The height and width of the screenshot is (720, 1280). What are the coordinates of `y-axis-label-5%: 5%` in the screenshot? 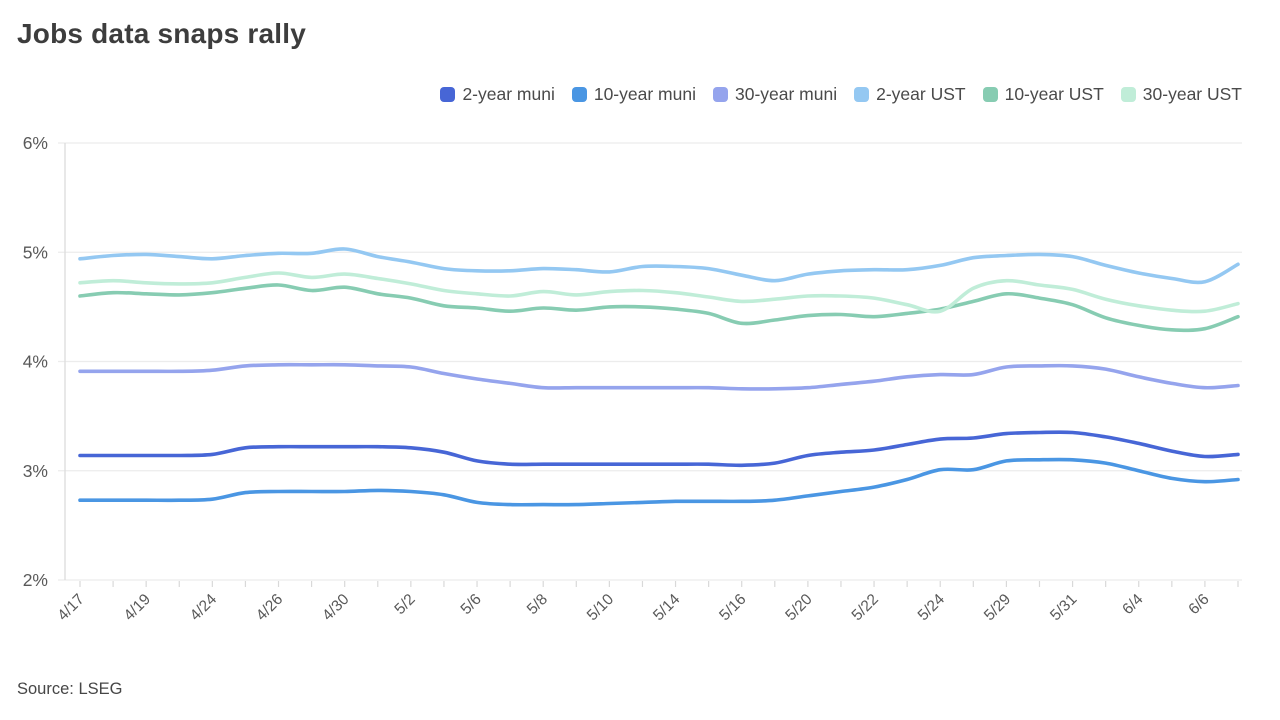 It's located at (35, 252).